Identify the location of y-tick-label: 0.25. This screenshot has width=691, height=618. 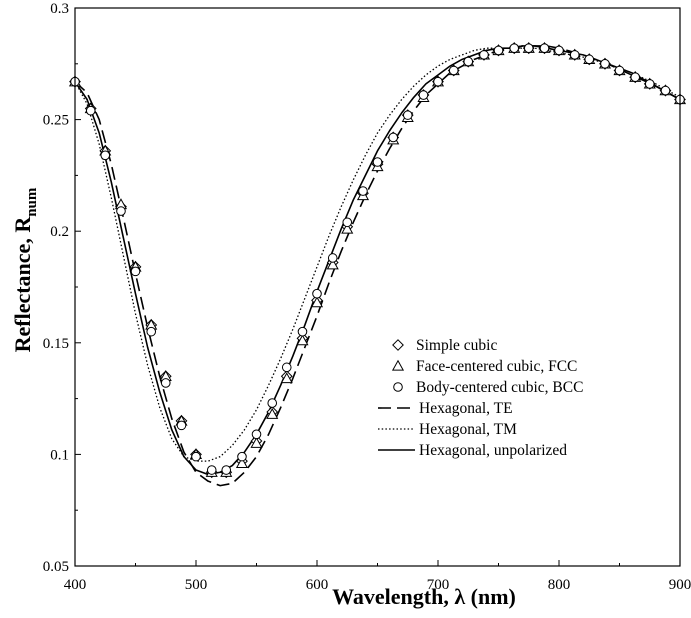
(56, 121).